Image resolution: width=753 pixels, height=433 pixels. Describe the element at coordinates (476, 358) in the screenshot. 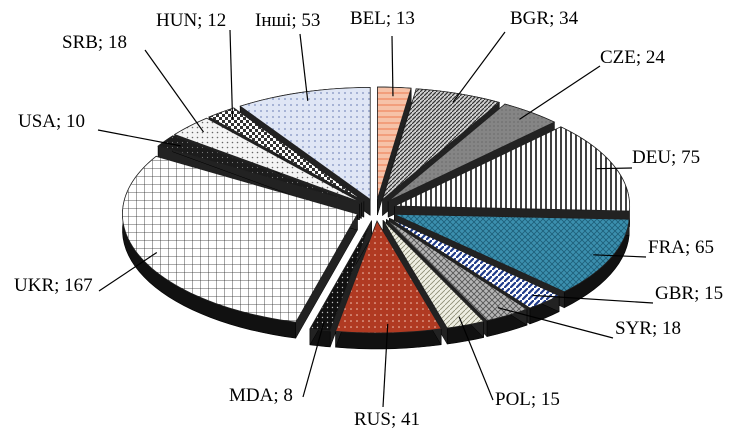

I see `leader-line-pol` at that location.